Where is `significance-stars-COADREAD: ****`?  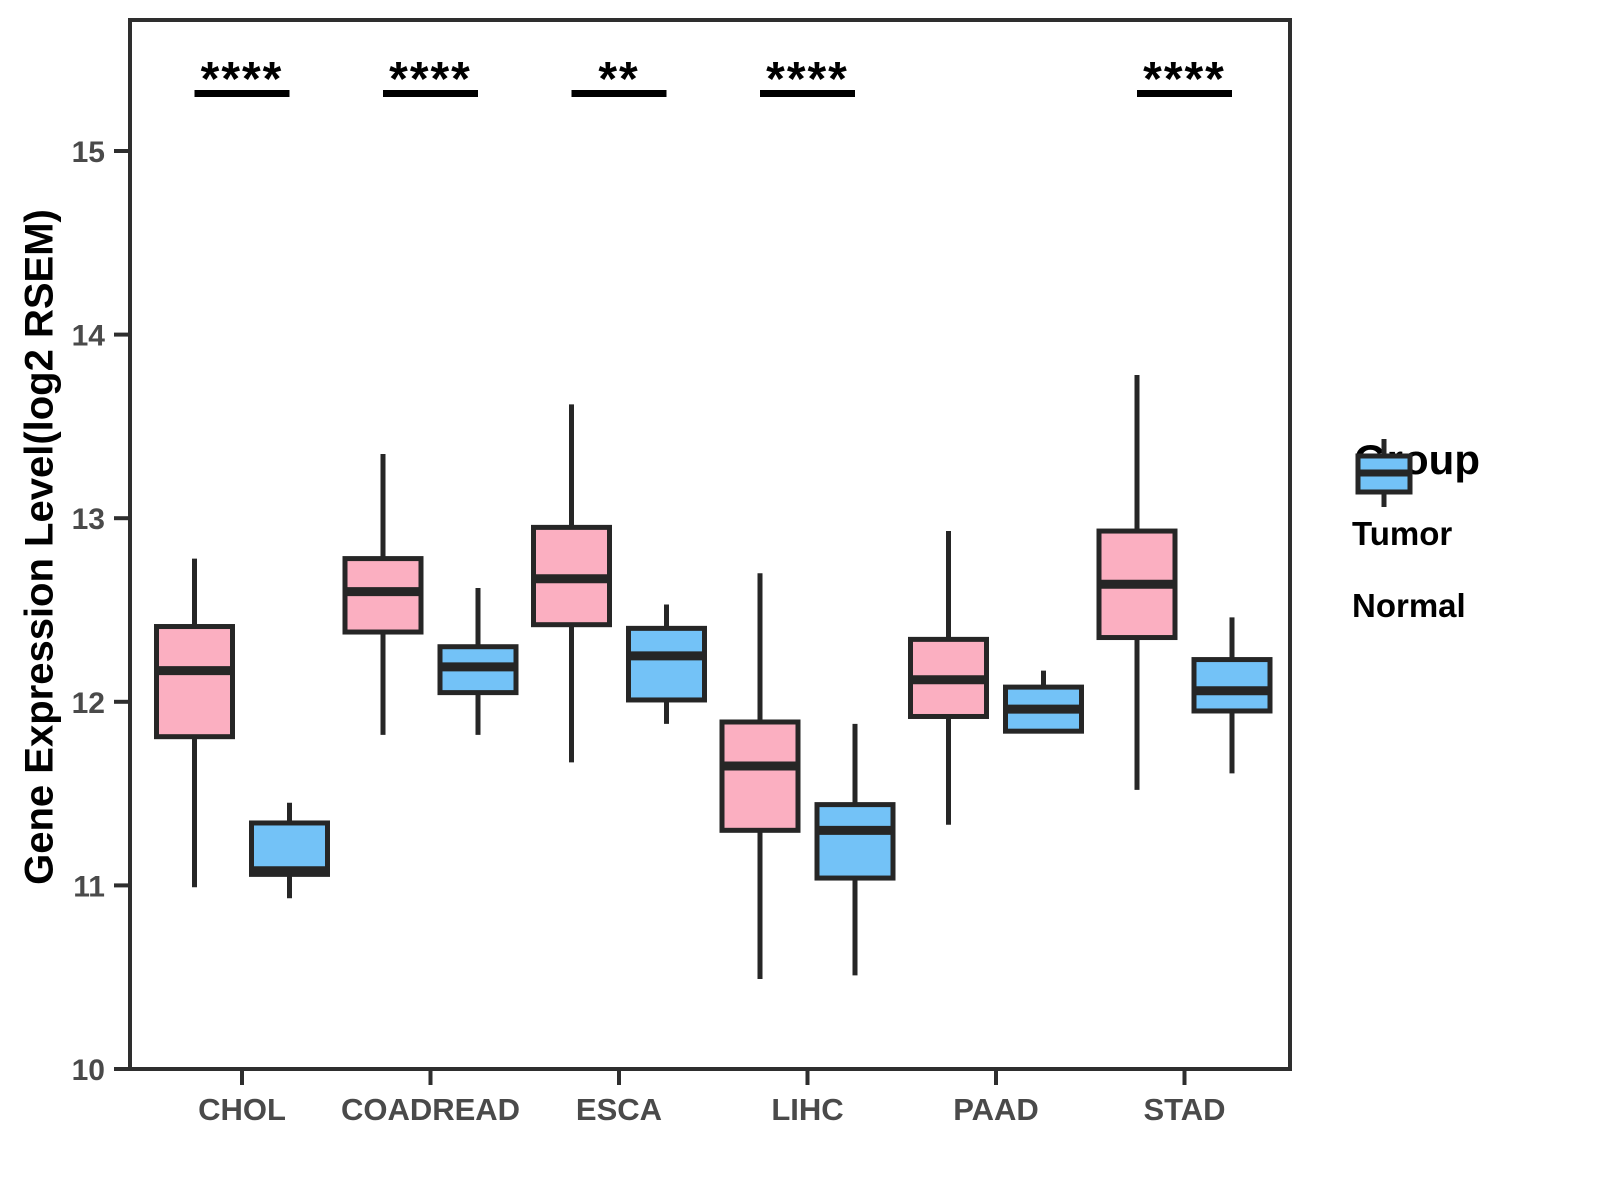 significance-stars-COADREAD: **** is located at coordinates (430, 79).